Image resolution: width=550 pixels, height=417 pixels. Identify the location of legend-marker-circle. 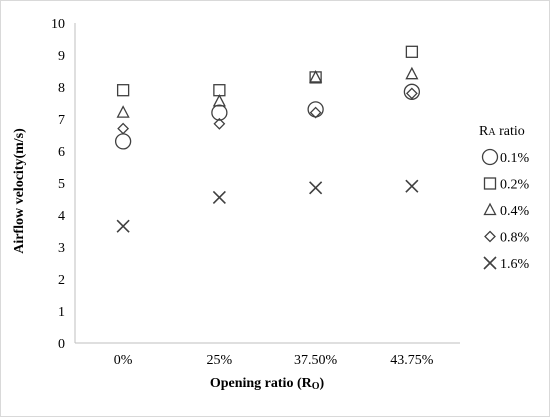
(490, 157).